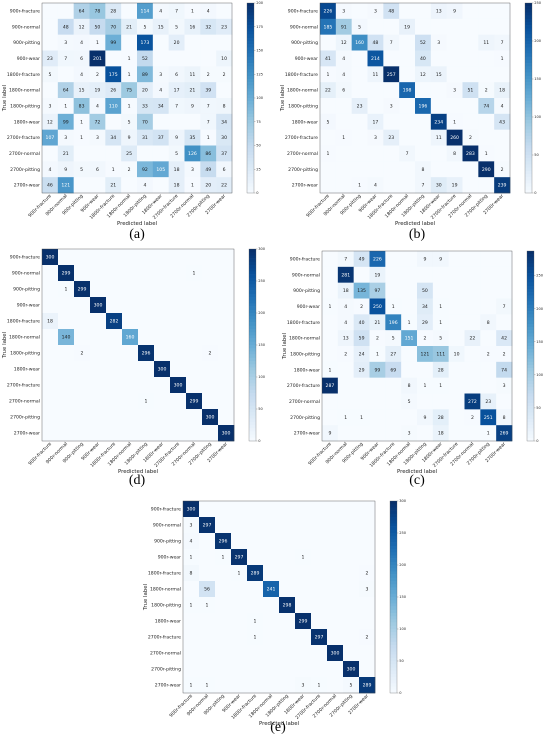 The height and width of the screenshot is (740, 550). I want to click on cell-value-label: 126, so click(192, 154).